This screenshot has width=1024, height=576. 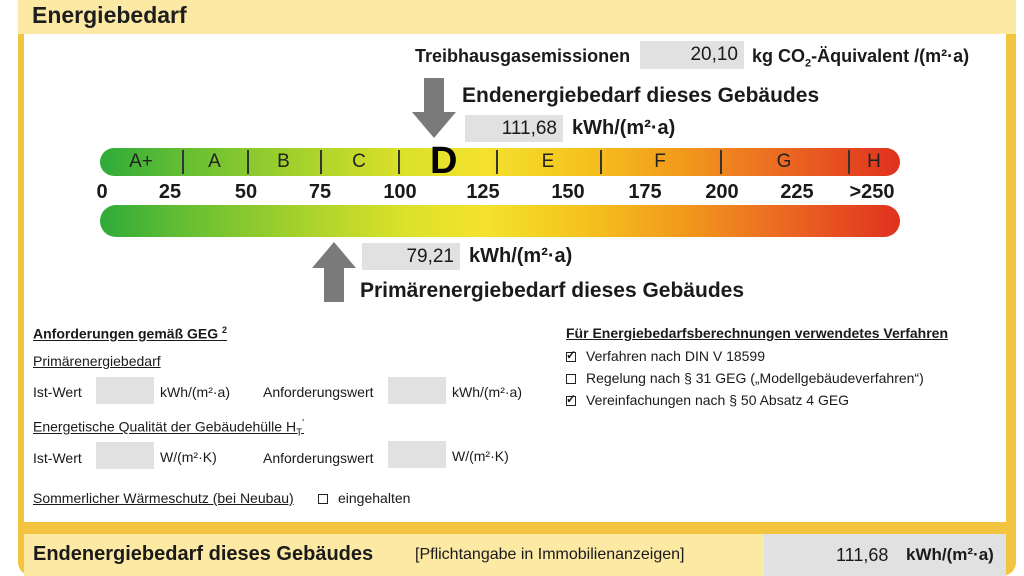 I want to click on tick-label: 150, so click(x=568, y=192).